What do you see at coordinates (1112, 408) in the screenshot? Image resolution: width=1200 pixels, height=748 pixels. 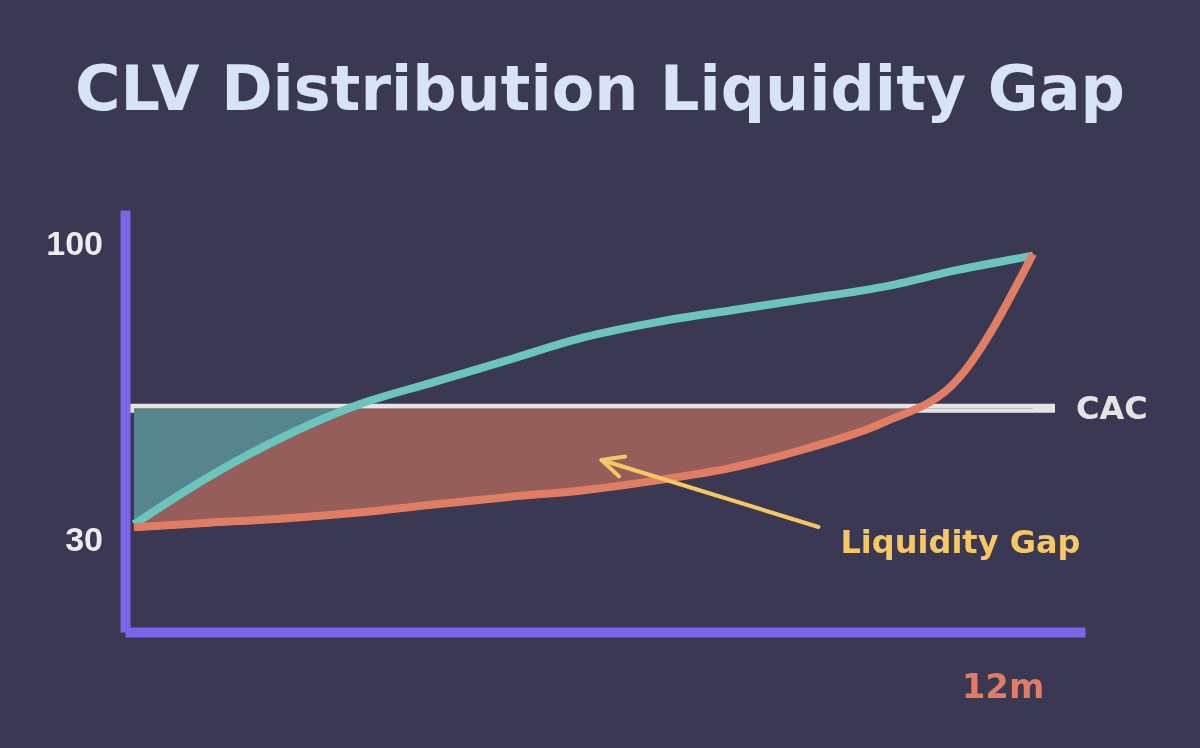 I see `ref-line-label: CAC` at bounding box center [1112, 408].